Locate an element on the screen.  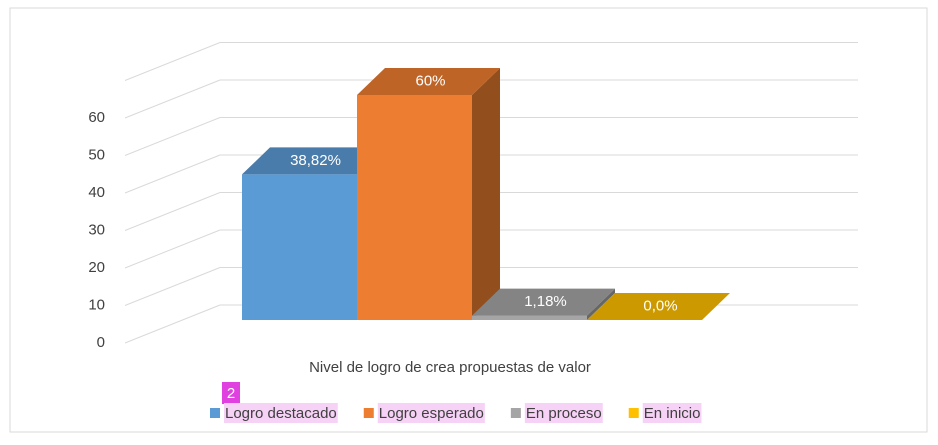
legend-label: Logro esperado is located at coordinates (431, 413).